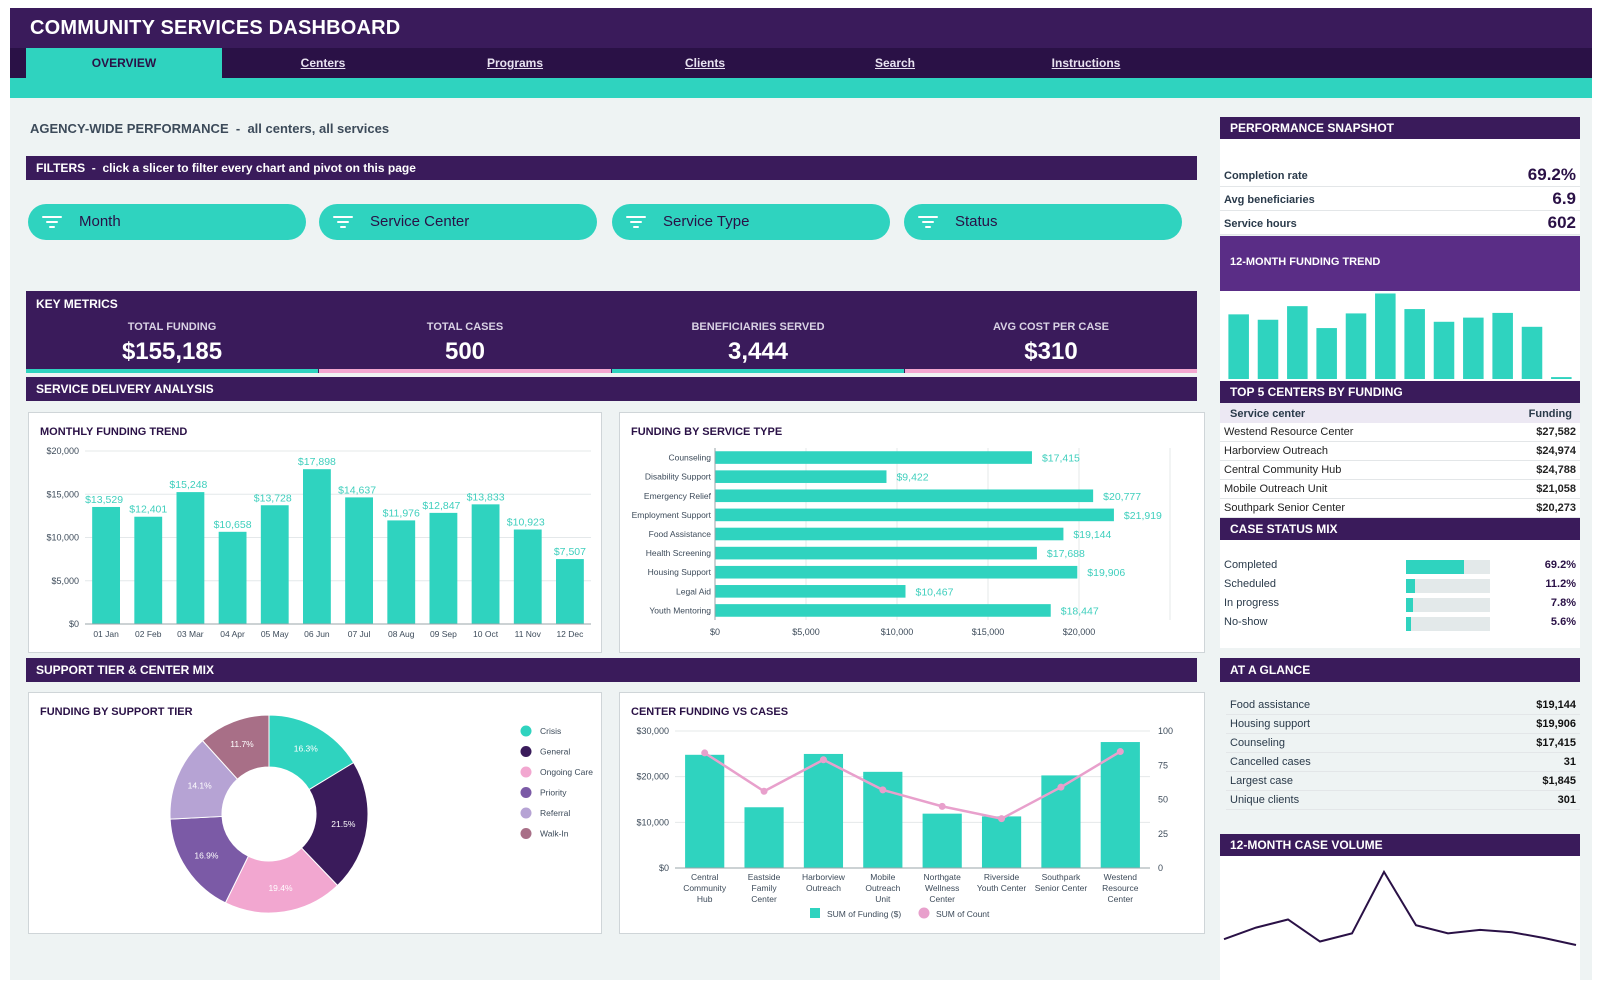 The height and width of the screenshot is (988, 1600). I want to click on status-value: 11.2%, so click(1560, 584).